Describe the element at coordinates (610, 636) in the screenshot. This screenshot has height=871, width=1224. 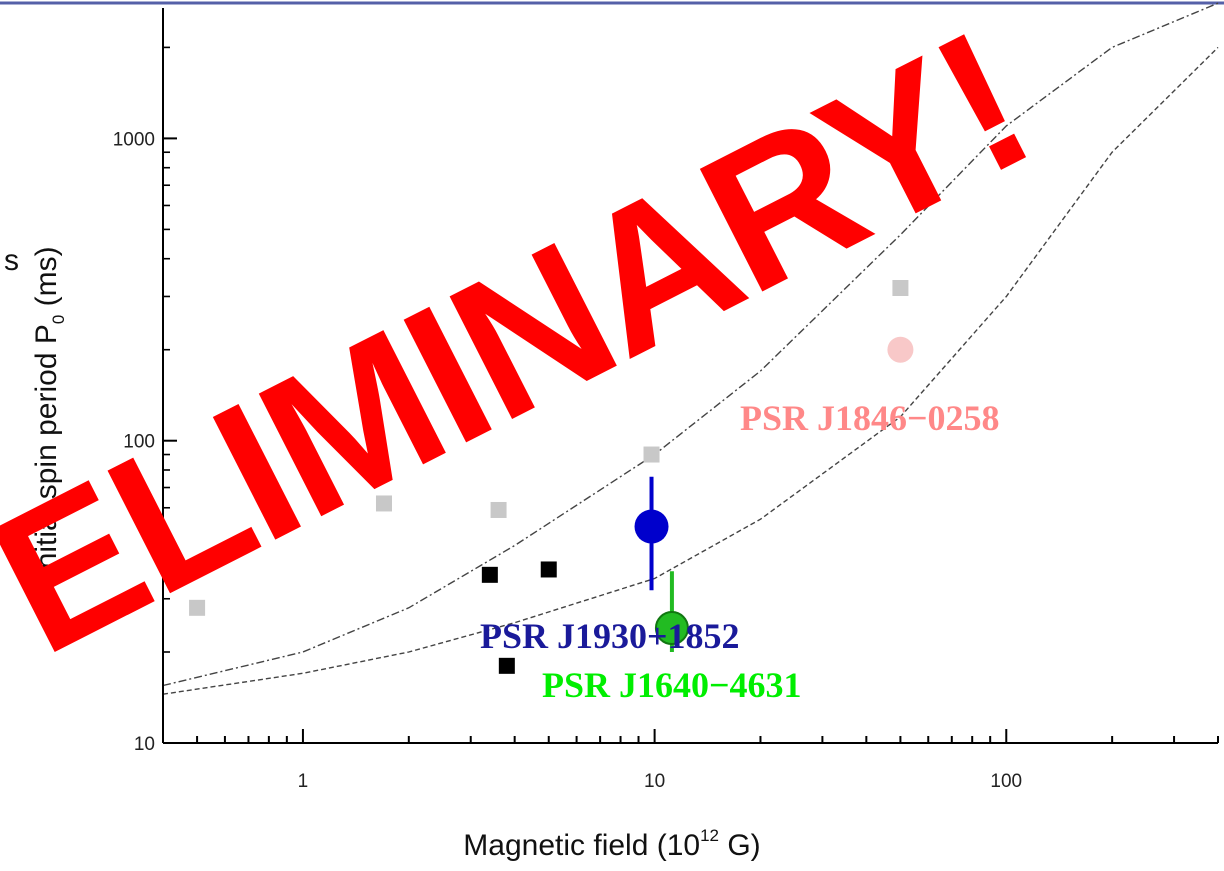
I see `psr-j1930-1852-label: PSR J1930+1852` at that location.